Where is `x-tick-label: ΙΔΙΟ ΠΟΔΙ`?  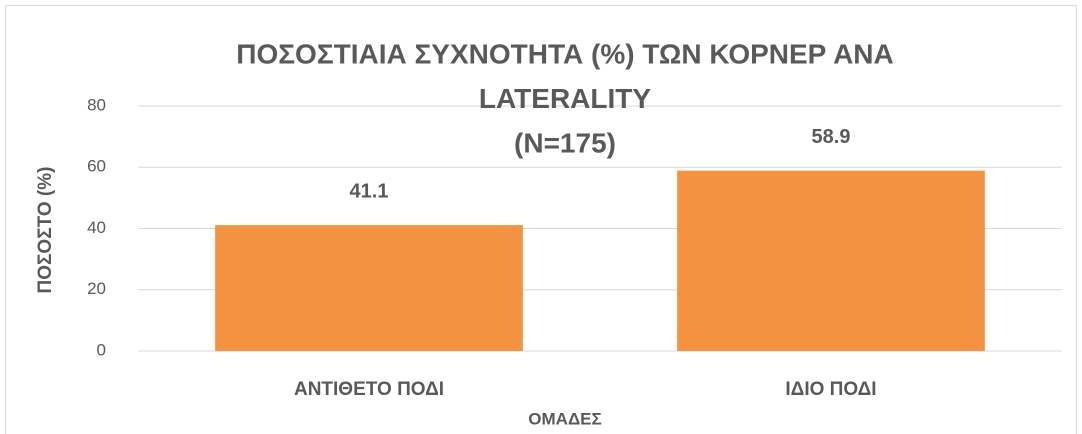 x-tick-label: ΙΔΙΟ ΠΟΔΙ is located at coordinates (830, 389).